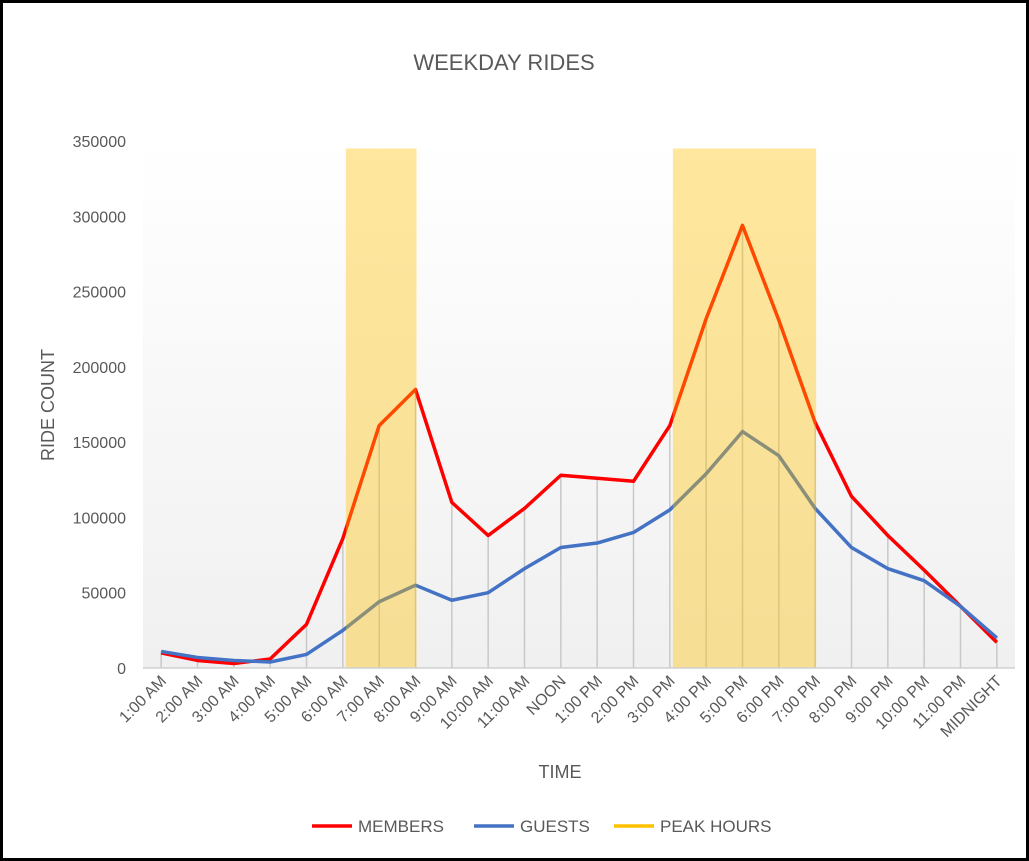  Describe the element at coordinates (99, 293) in the screenshot. I see `y-tick-label: 250000` at that location.